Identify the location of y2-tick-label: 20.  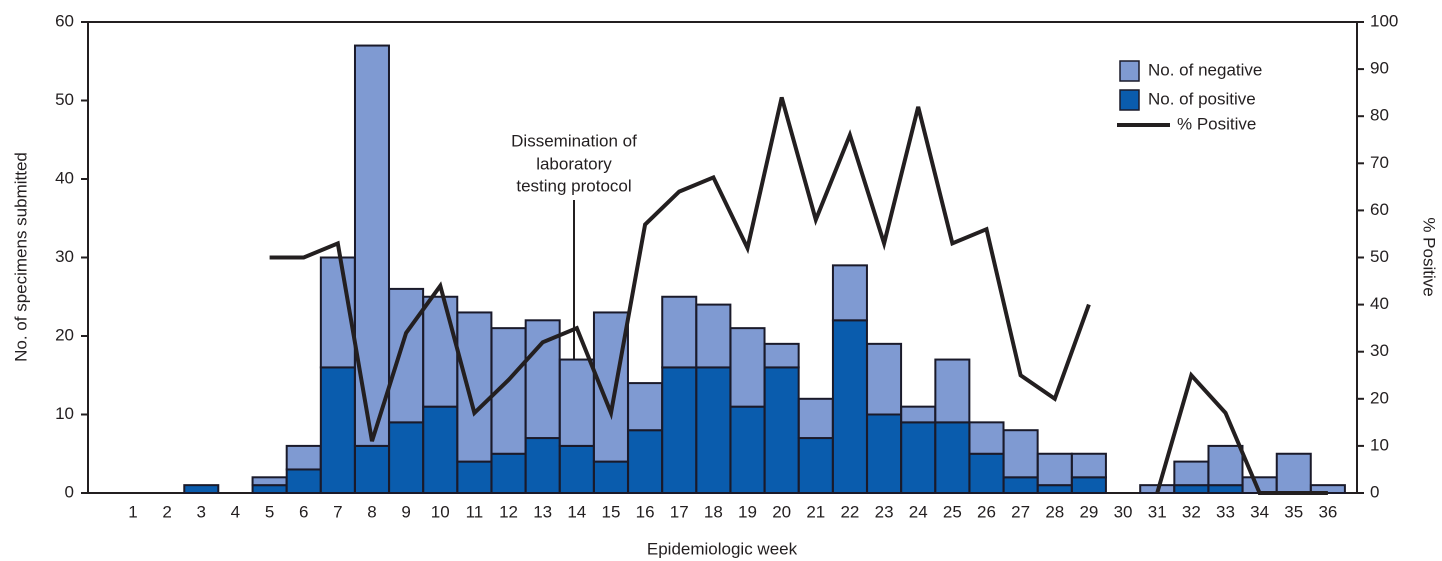
(1379, 397).